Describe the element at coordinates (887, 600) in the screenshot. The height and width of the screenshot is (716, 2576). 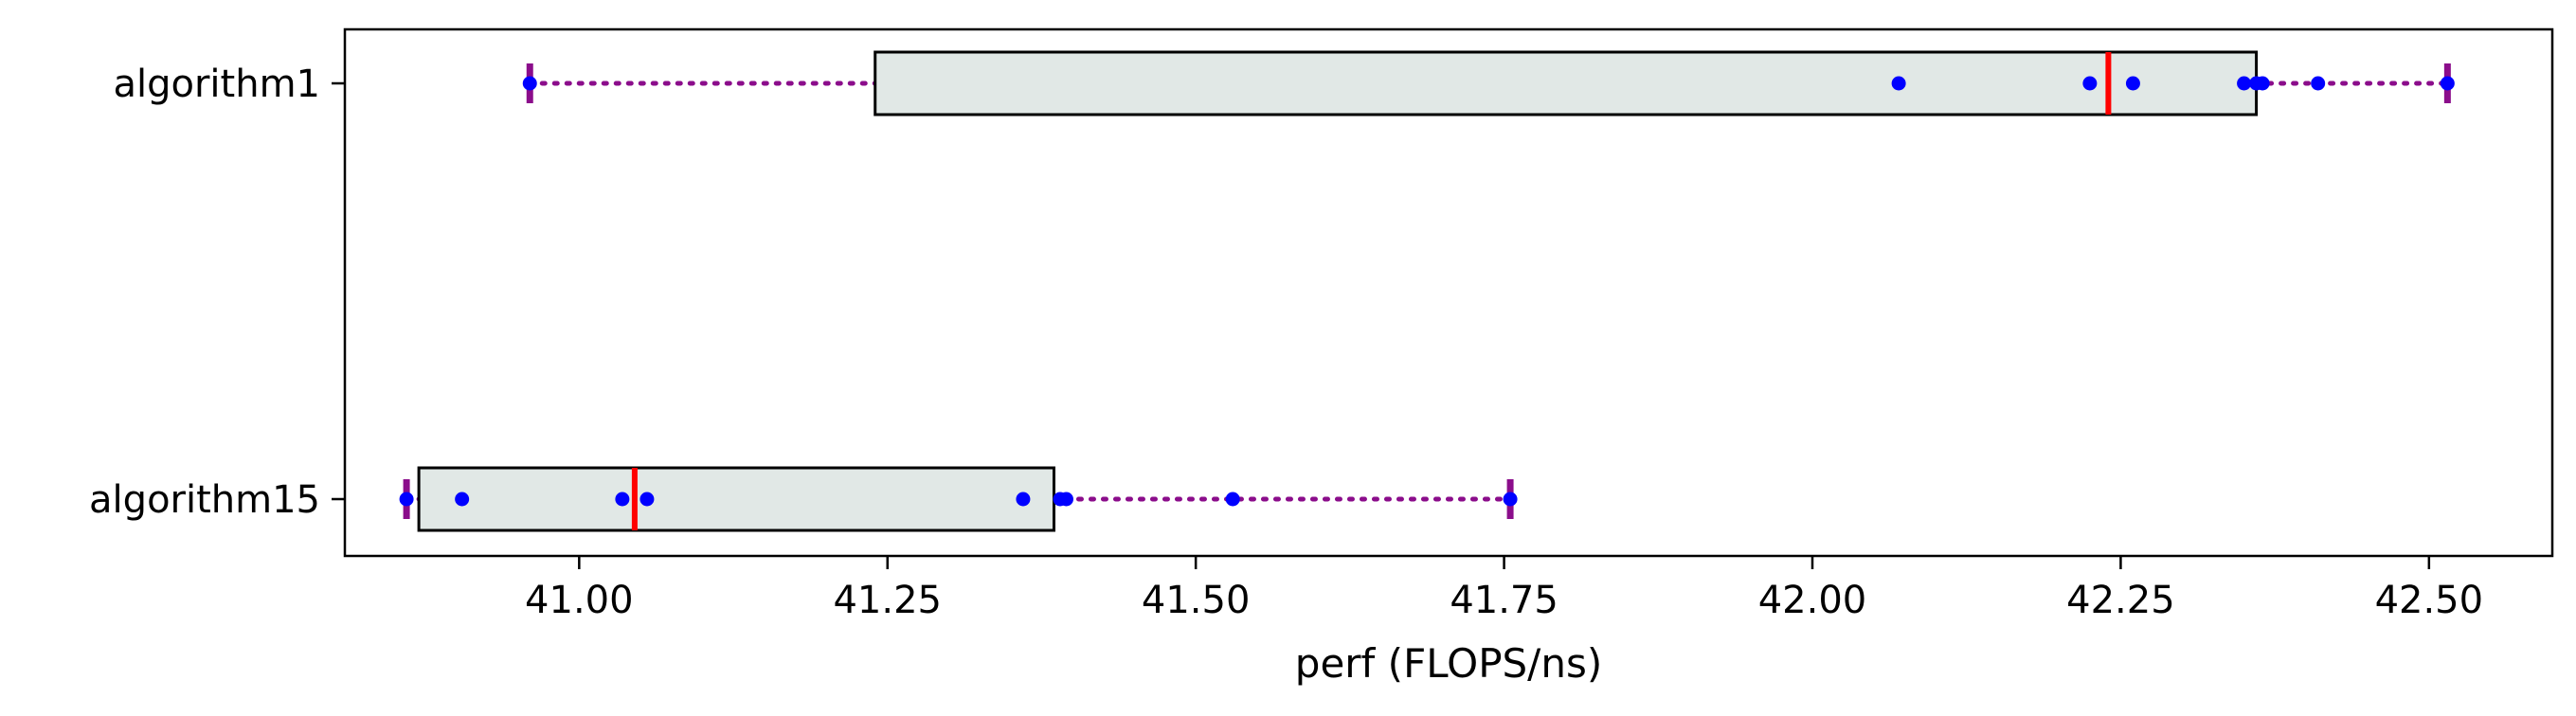
I see `x-tick-label-1: 41.25` at that location.